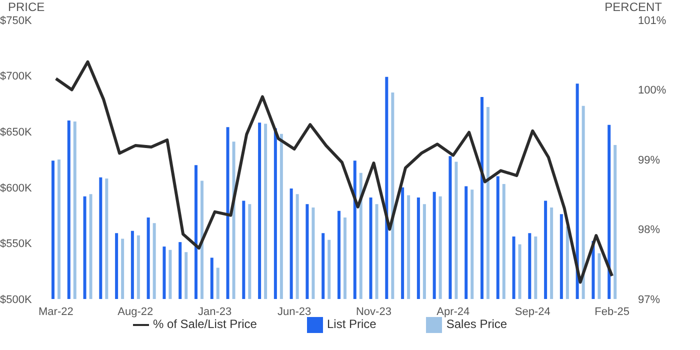 This screenshot has height=350, width=700. I want to click on y2-tick-label: 97%, so click(649, 300).